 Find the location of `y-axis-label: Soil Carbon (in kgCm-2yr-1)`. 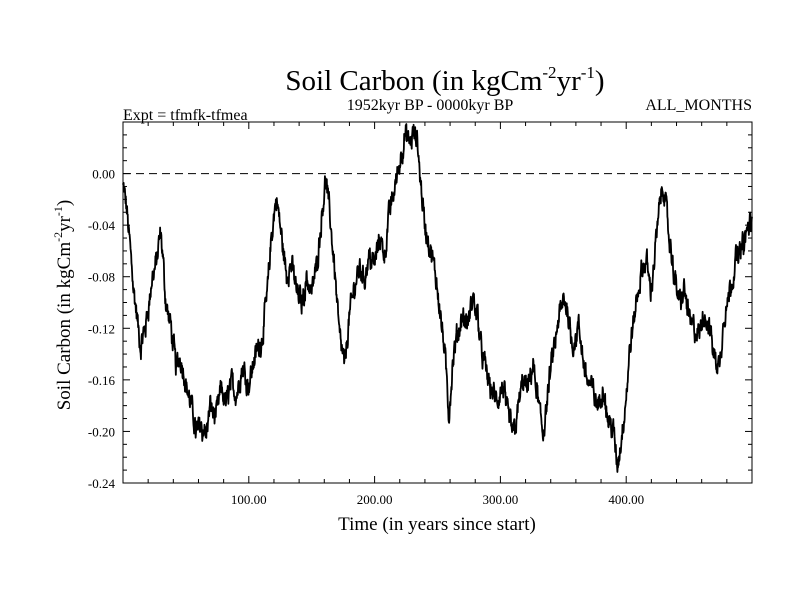

y-axis-label: Soil Carbon (in kgCm-2yr-1) is located at coordinates (63, 305).